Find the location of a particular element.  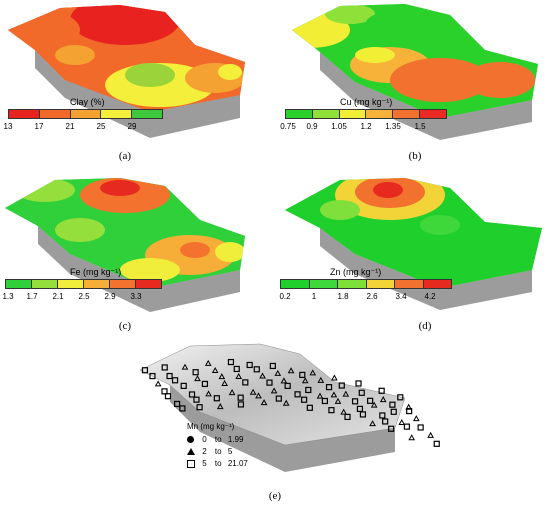

class-from: 2 is located at coordinates (204, 451).